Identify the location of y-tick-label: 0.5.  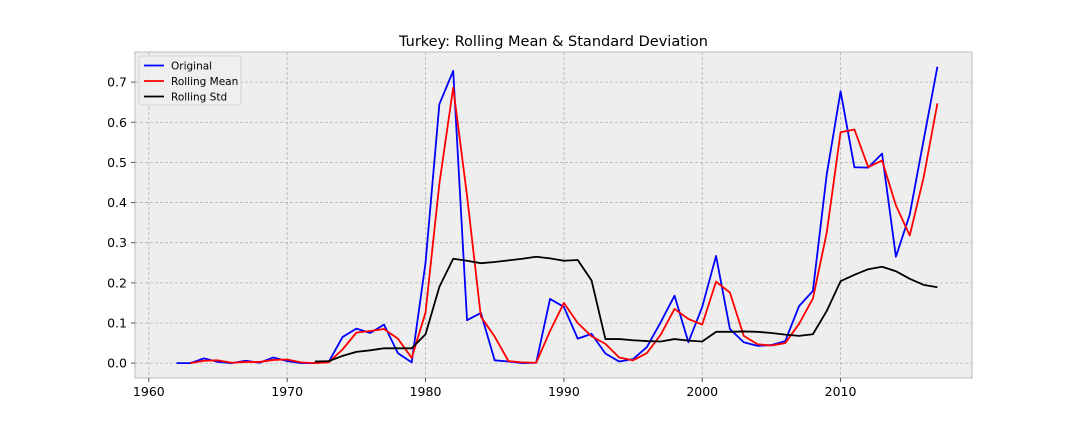
(117, 162).